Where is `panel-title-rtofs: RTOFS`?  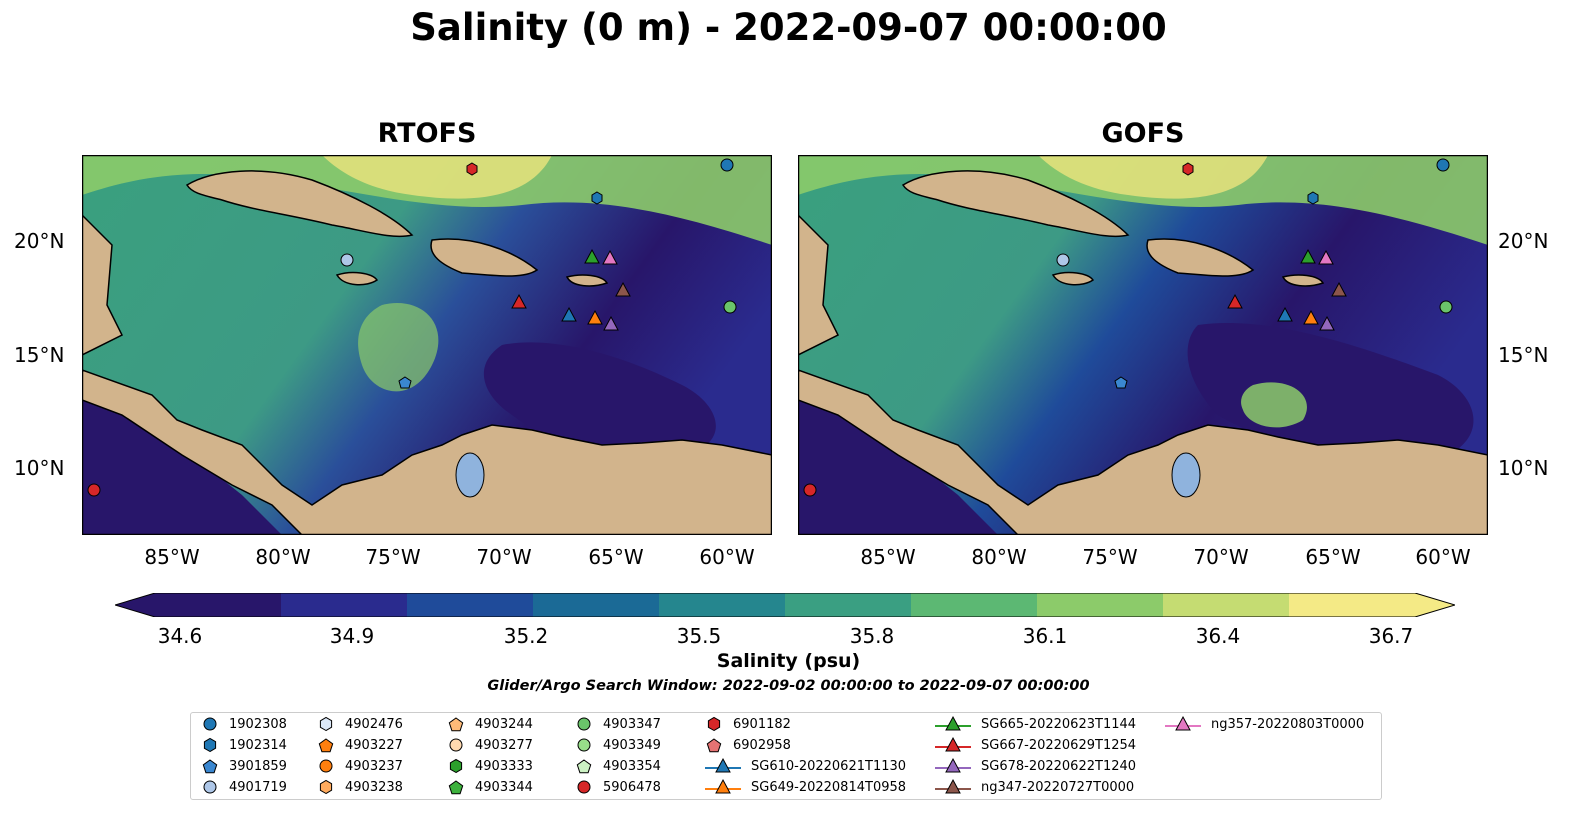 panel-title-rtofs: RTOFS is located at coordinates (427, 133).